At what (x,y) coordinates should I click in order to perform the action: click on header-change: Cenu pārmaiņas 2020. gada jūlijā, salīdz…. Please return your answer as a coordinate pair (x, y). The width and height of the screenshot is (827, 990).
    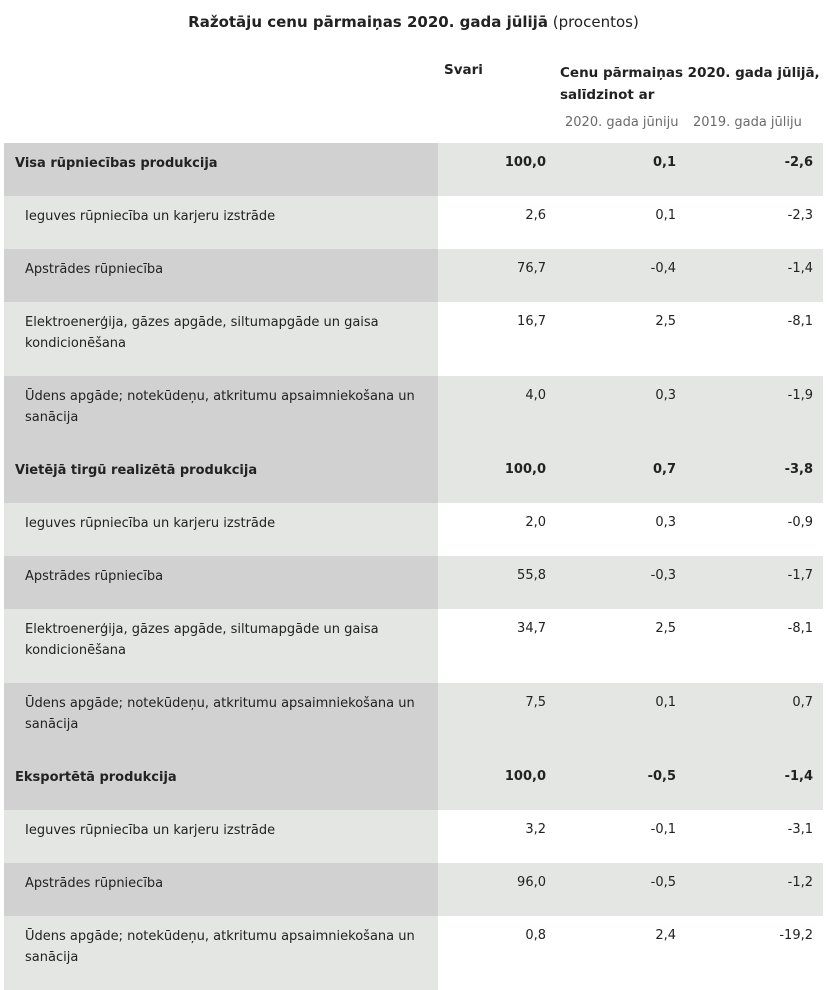
    Looking at the image, I should click on (690, 84).